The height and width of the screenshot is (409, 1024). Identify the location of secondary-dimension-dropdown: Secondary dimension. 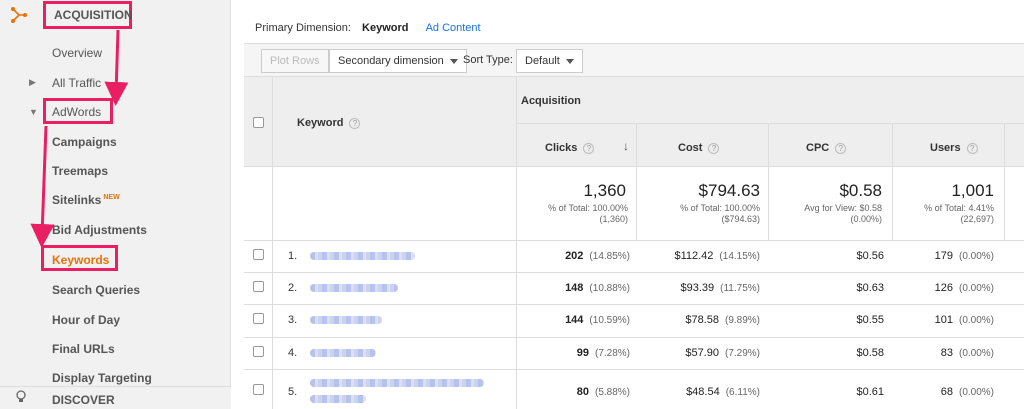
(398, 61).